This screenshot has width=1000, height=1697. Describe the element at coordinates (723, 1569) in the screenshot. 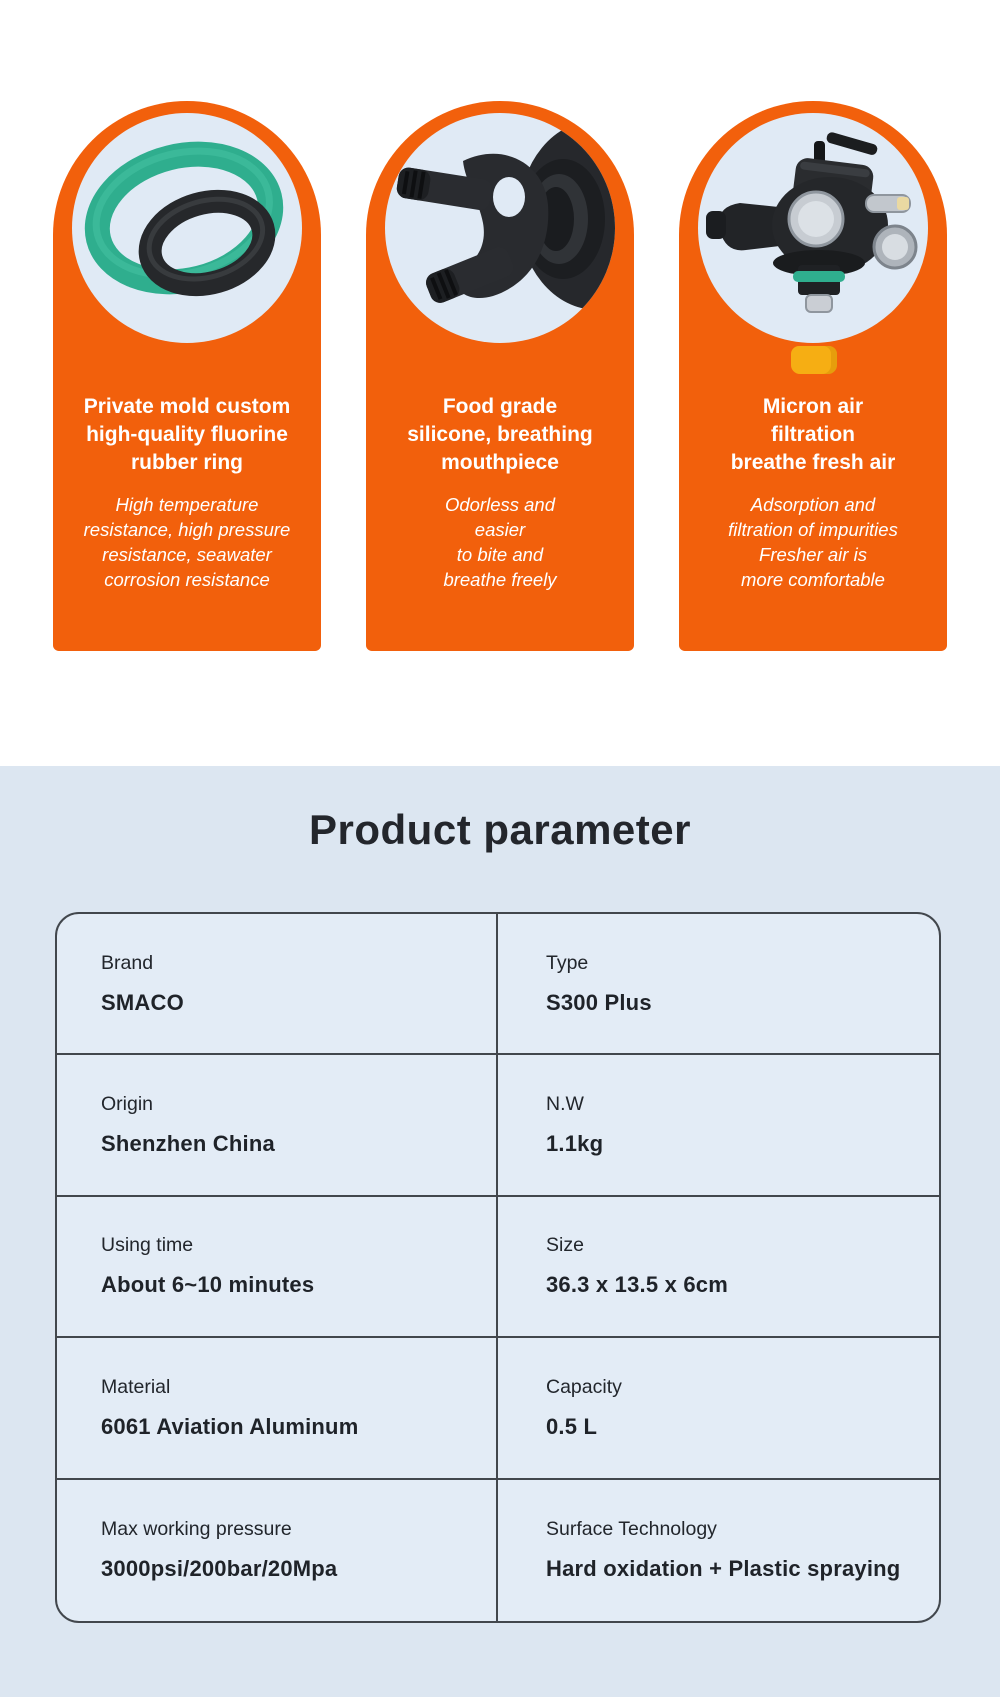

I see `param-value: Hard oxidation + Plastic spraying` at that location.